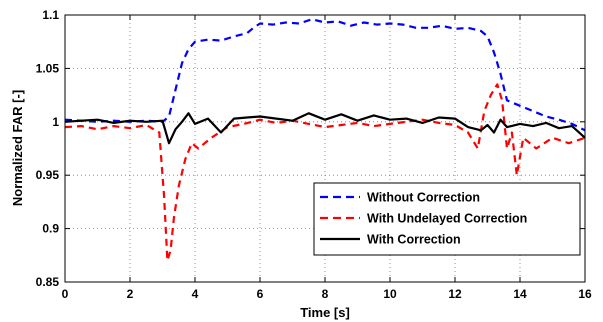  I want to click on y-tick-label: 1, so click(55, 122).